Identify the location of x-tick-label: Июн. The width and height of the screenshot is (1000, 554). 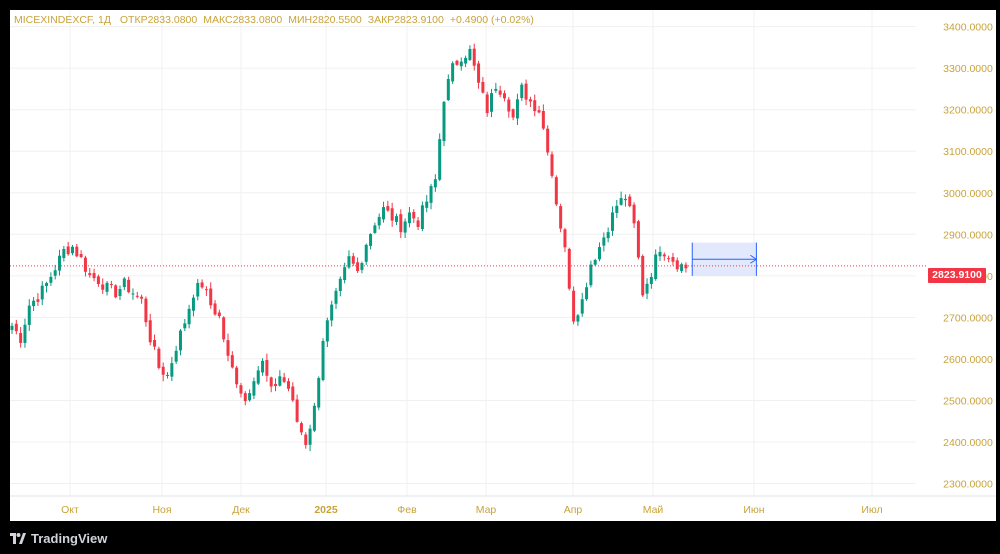
(753, 510).